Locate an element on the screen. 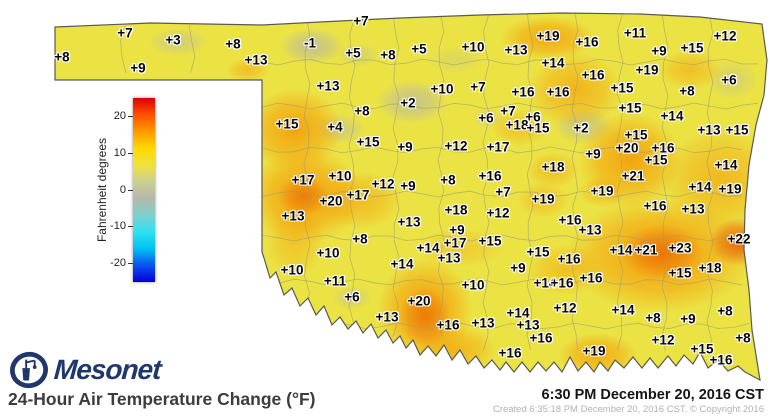 The height and width of the screenshot is (420, 770). station-value-label: +22 is located at coordinates (739, 239).